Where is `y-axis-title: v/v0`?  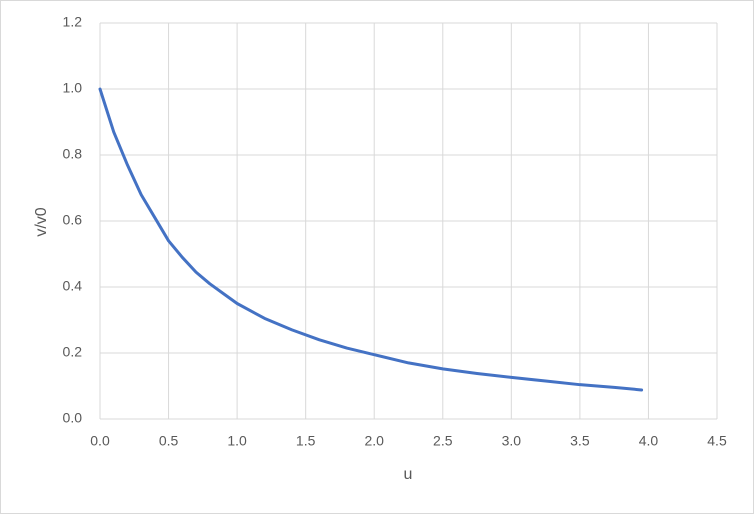
y-axis-title: v/v0 is located at coordinates (41, 221).